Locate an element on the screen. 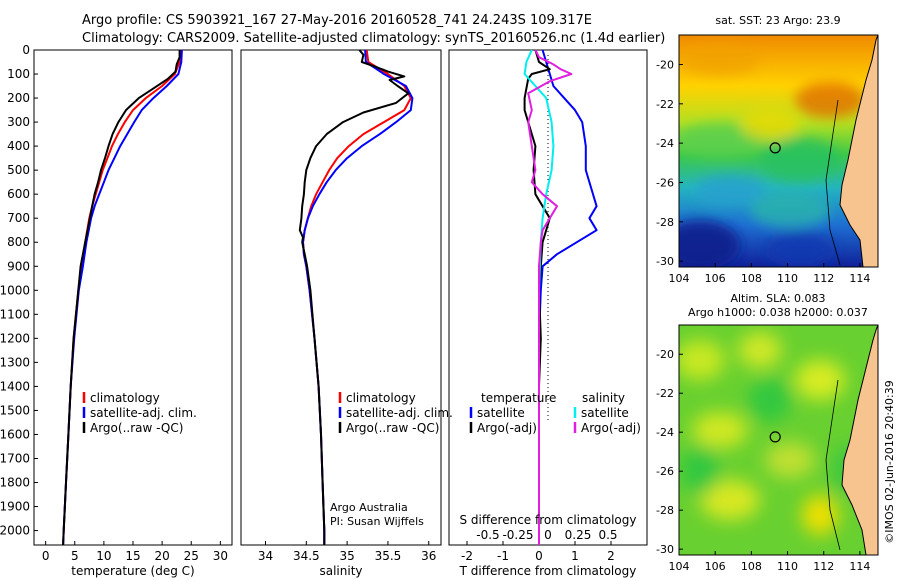 The height and width of the screenshot is (580, 900). temperature-tick-label: 20 is located at coordinates (161, 556).